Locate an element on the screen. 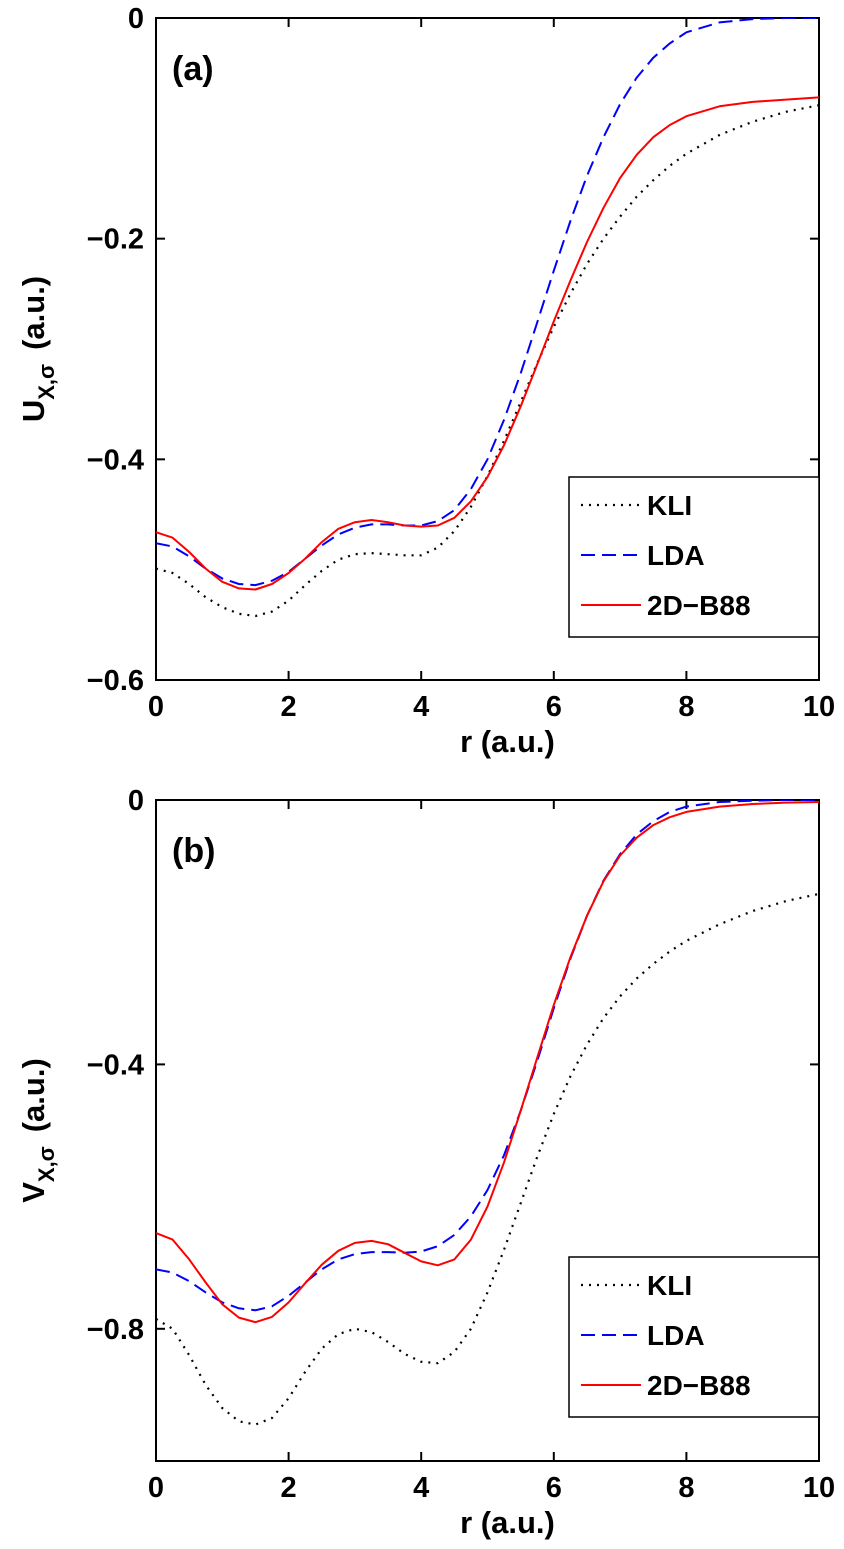 This screenshot has width=844, height=1549. panel-b-xtick-label: 6 is located at coordinates (554, 1488).